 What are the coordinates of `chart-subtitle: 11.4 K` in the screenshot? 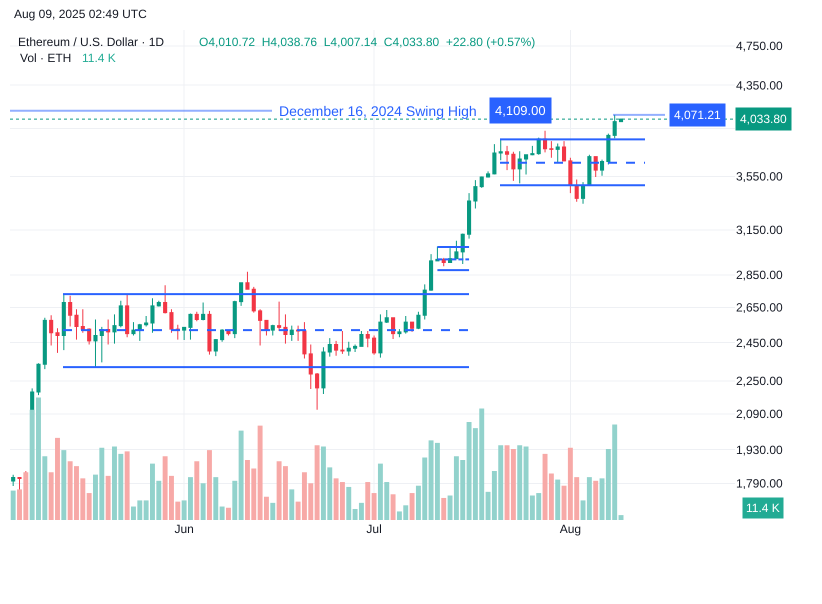 It's located at (99, 58).